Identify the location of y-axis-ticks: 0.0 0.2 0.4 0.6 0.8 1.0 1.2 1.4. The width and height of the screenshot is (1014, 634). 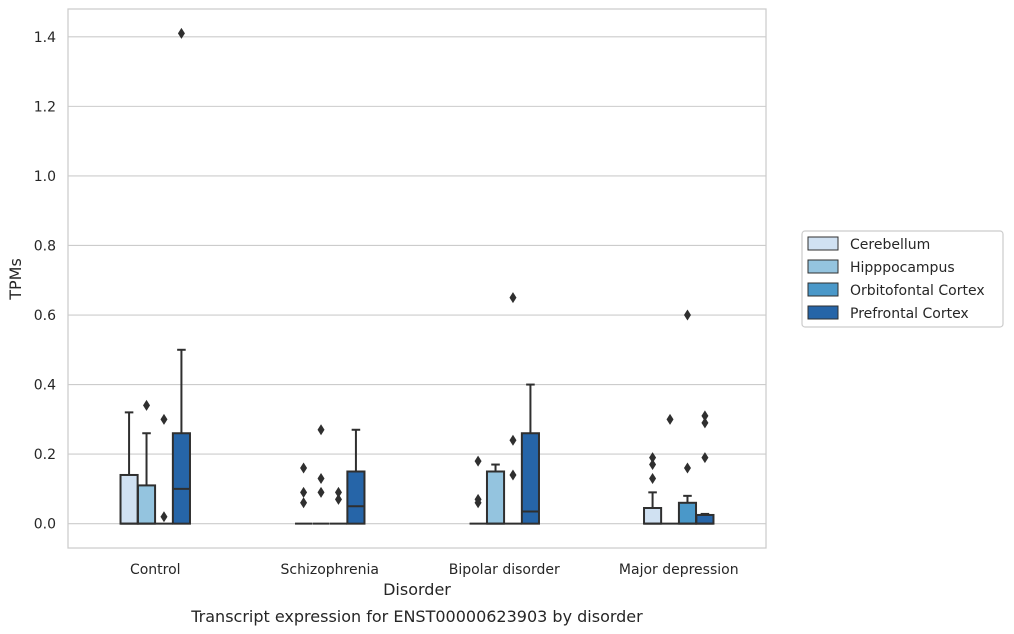
(45, 281).